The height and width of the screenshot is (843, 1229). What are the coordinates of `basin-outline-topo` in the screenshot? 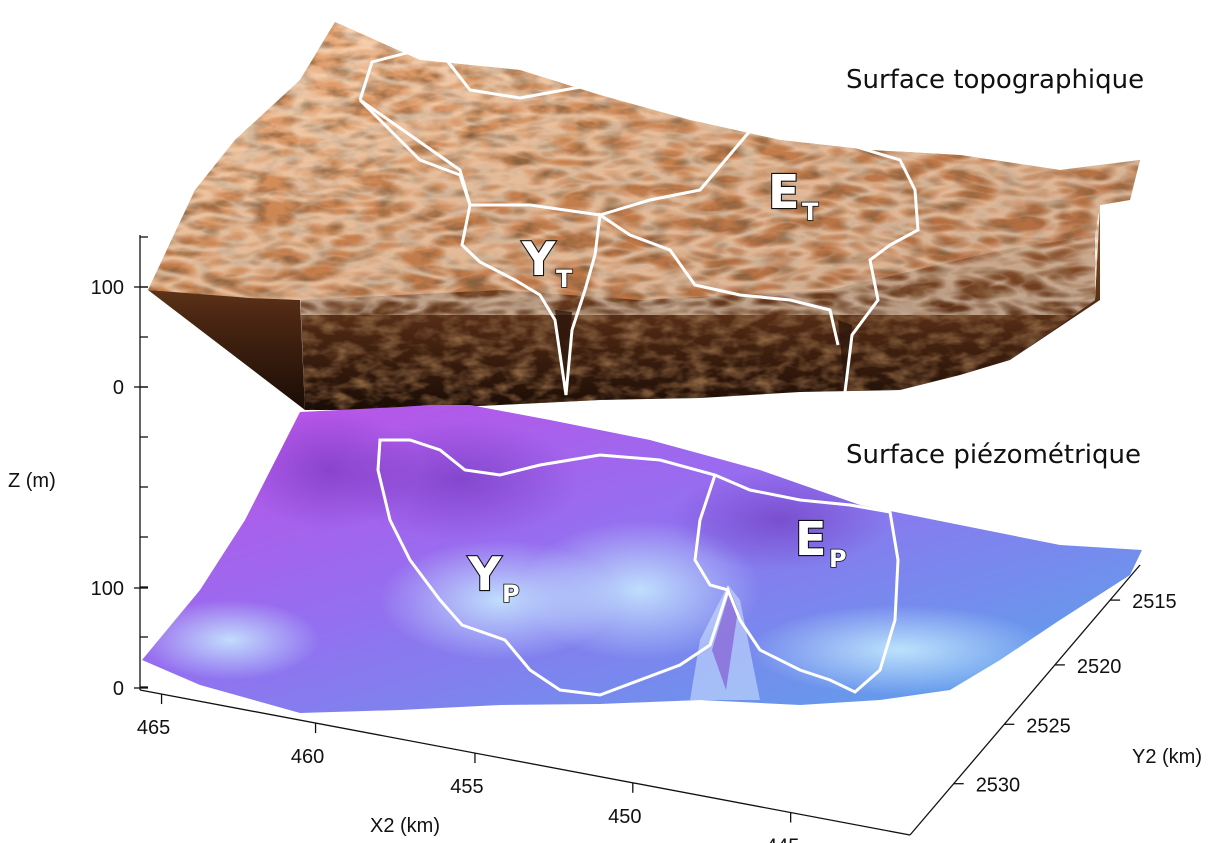 It's located at (558, 157).